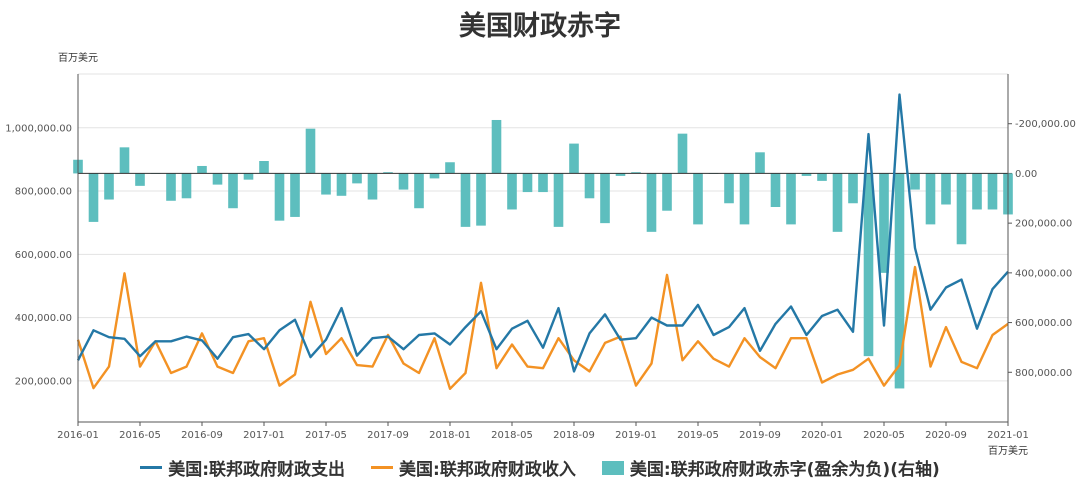 The height and width of the screenshot is (489, 1080). Describe the element at coordinates (760, 435) in the screenshot. I see `x-tick-label: 2019-09` at that location.